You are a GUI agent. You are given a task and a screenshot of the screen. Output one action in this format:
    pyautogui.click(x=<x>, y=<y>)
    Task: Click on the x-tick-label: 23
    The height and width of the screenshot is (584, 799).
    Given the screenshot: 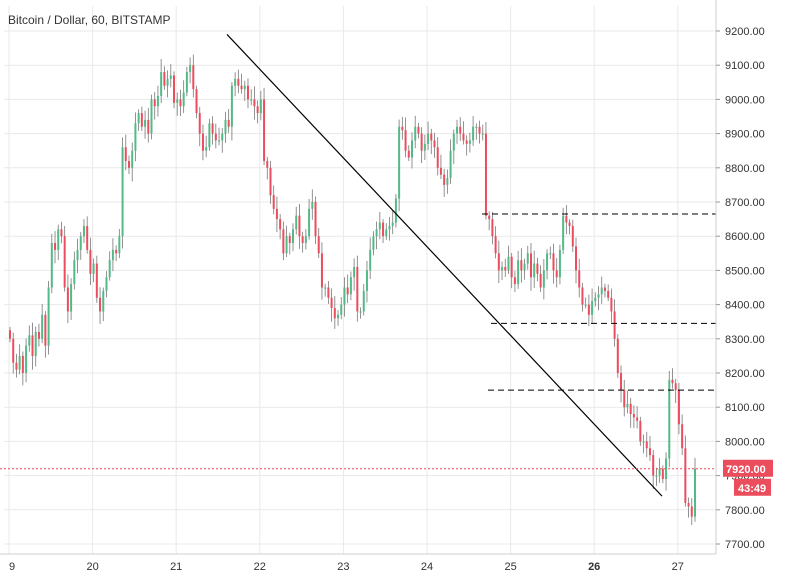 What is the action you would take?
    pyautogui.click(x=343, y=567)
    